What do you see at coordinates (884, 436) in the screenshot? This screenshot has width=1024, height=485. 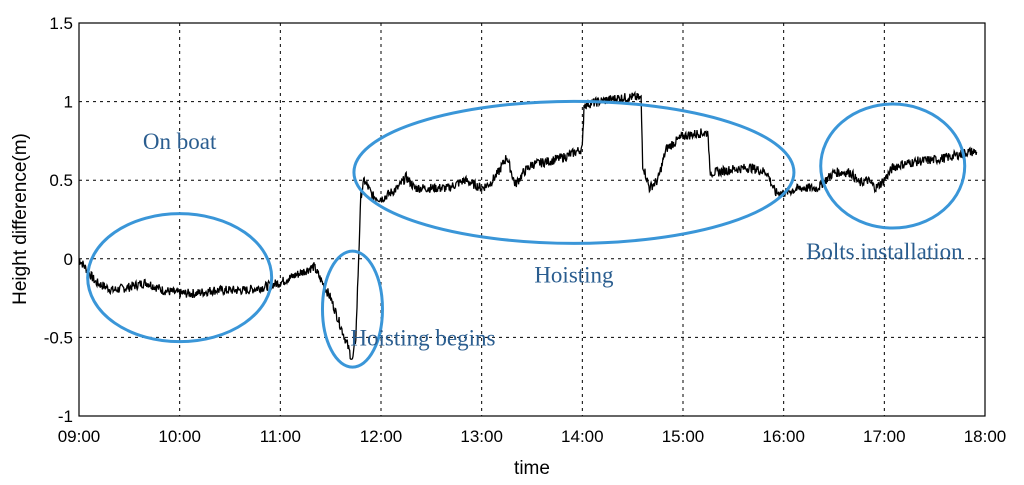 I see `x-tick-label: 17:00` at bounding box center [884, 436].